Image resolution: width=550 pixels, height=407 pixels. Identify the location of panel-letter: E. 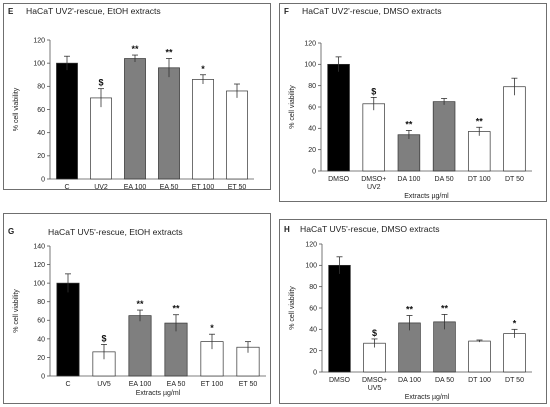
(11, 11).